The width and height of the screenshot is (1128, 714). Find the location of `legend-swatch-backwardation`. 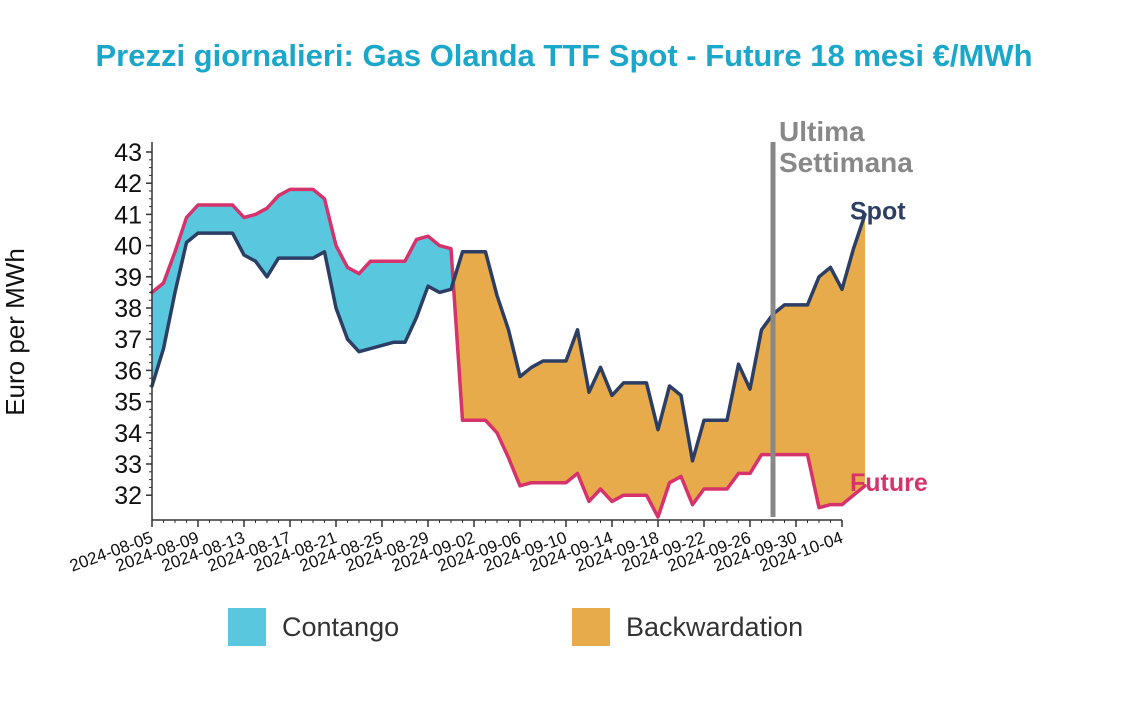

legend-swatch-backwardation is located at coordinates (591, 627).